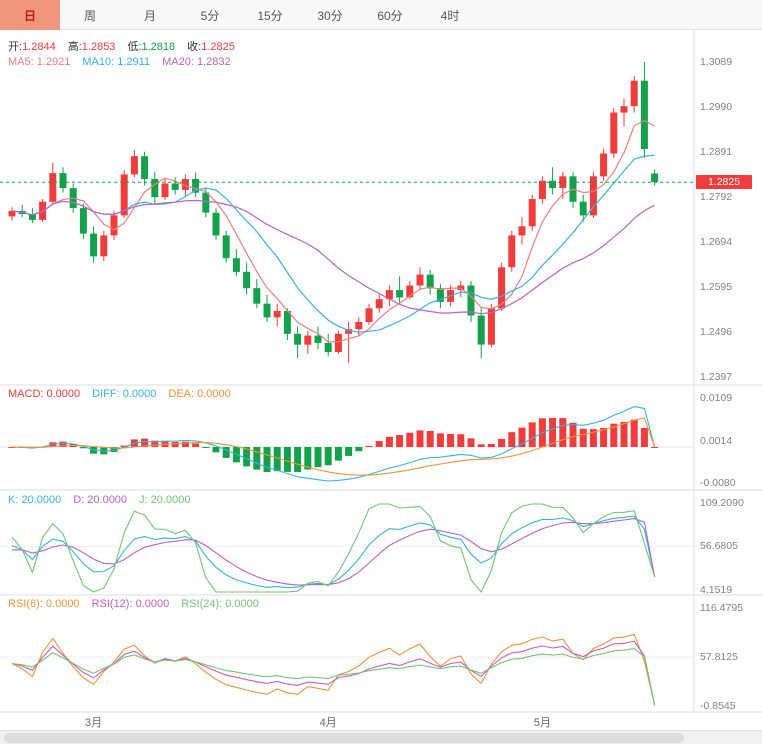  I want to click on legend-rsi6: RSI(6): 0.0000, so click(44, 604).